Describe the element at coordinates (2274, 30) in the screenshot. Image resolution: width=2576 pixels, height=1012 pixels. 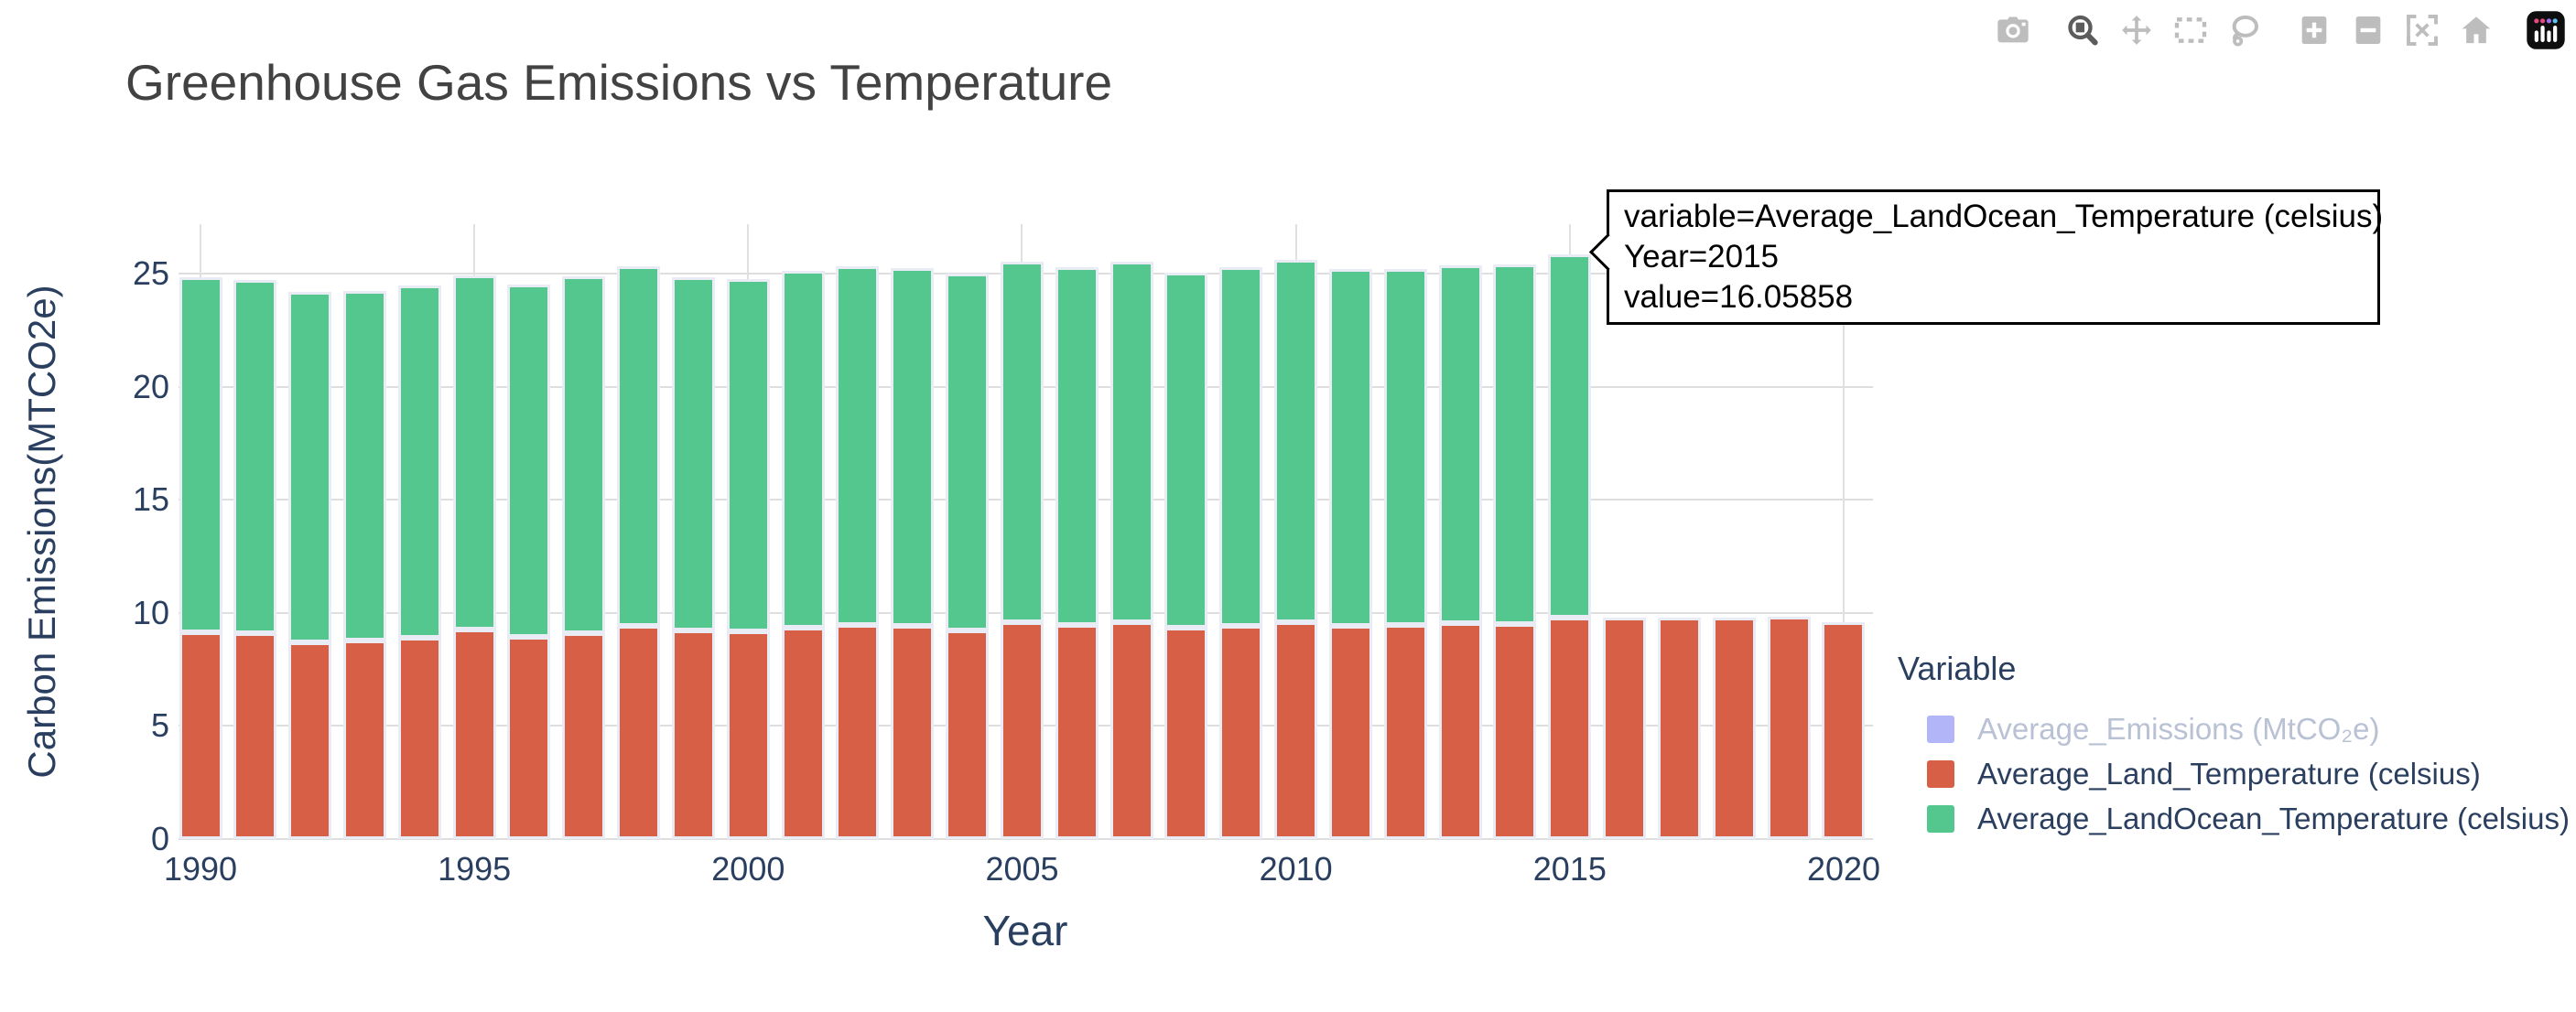
I see `modebar` at that location.